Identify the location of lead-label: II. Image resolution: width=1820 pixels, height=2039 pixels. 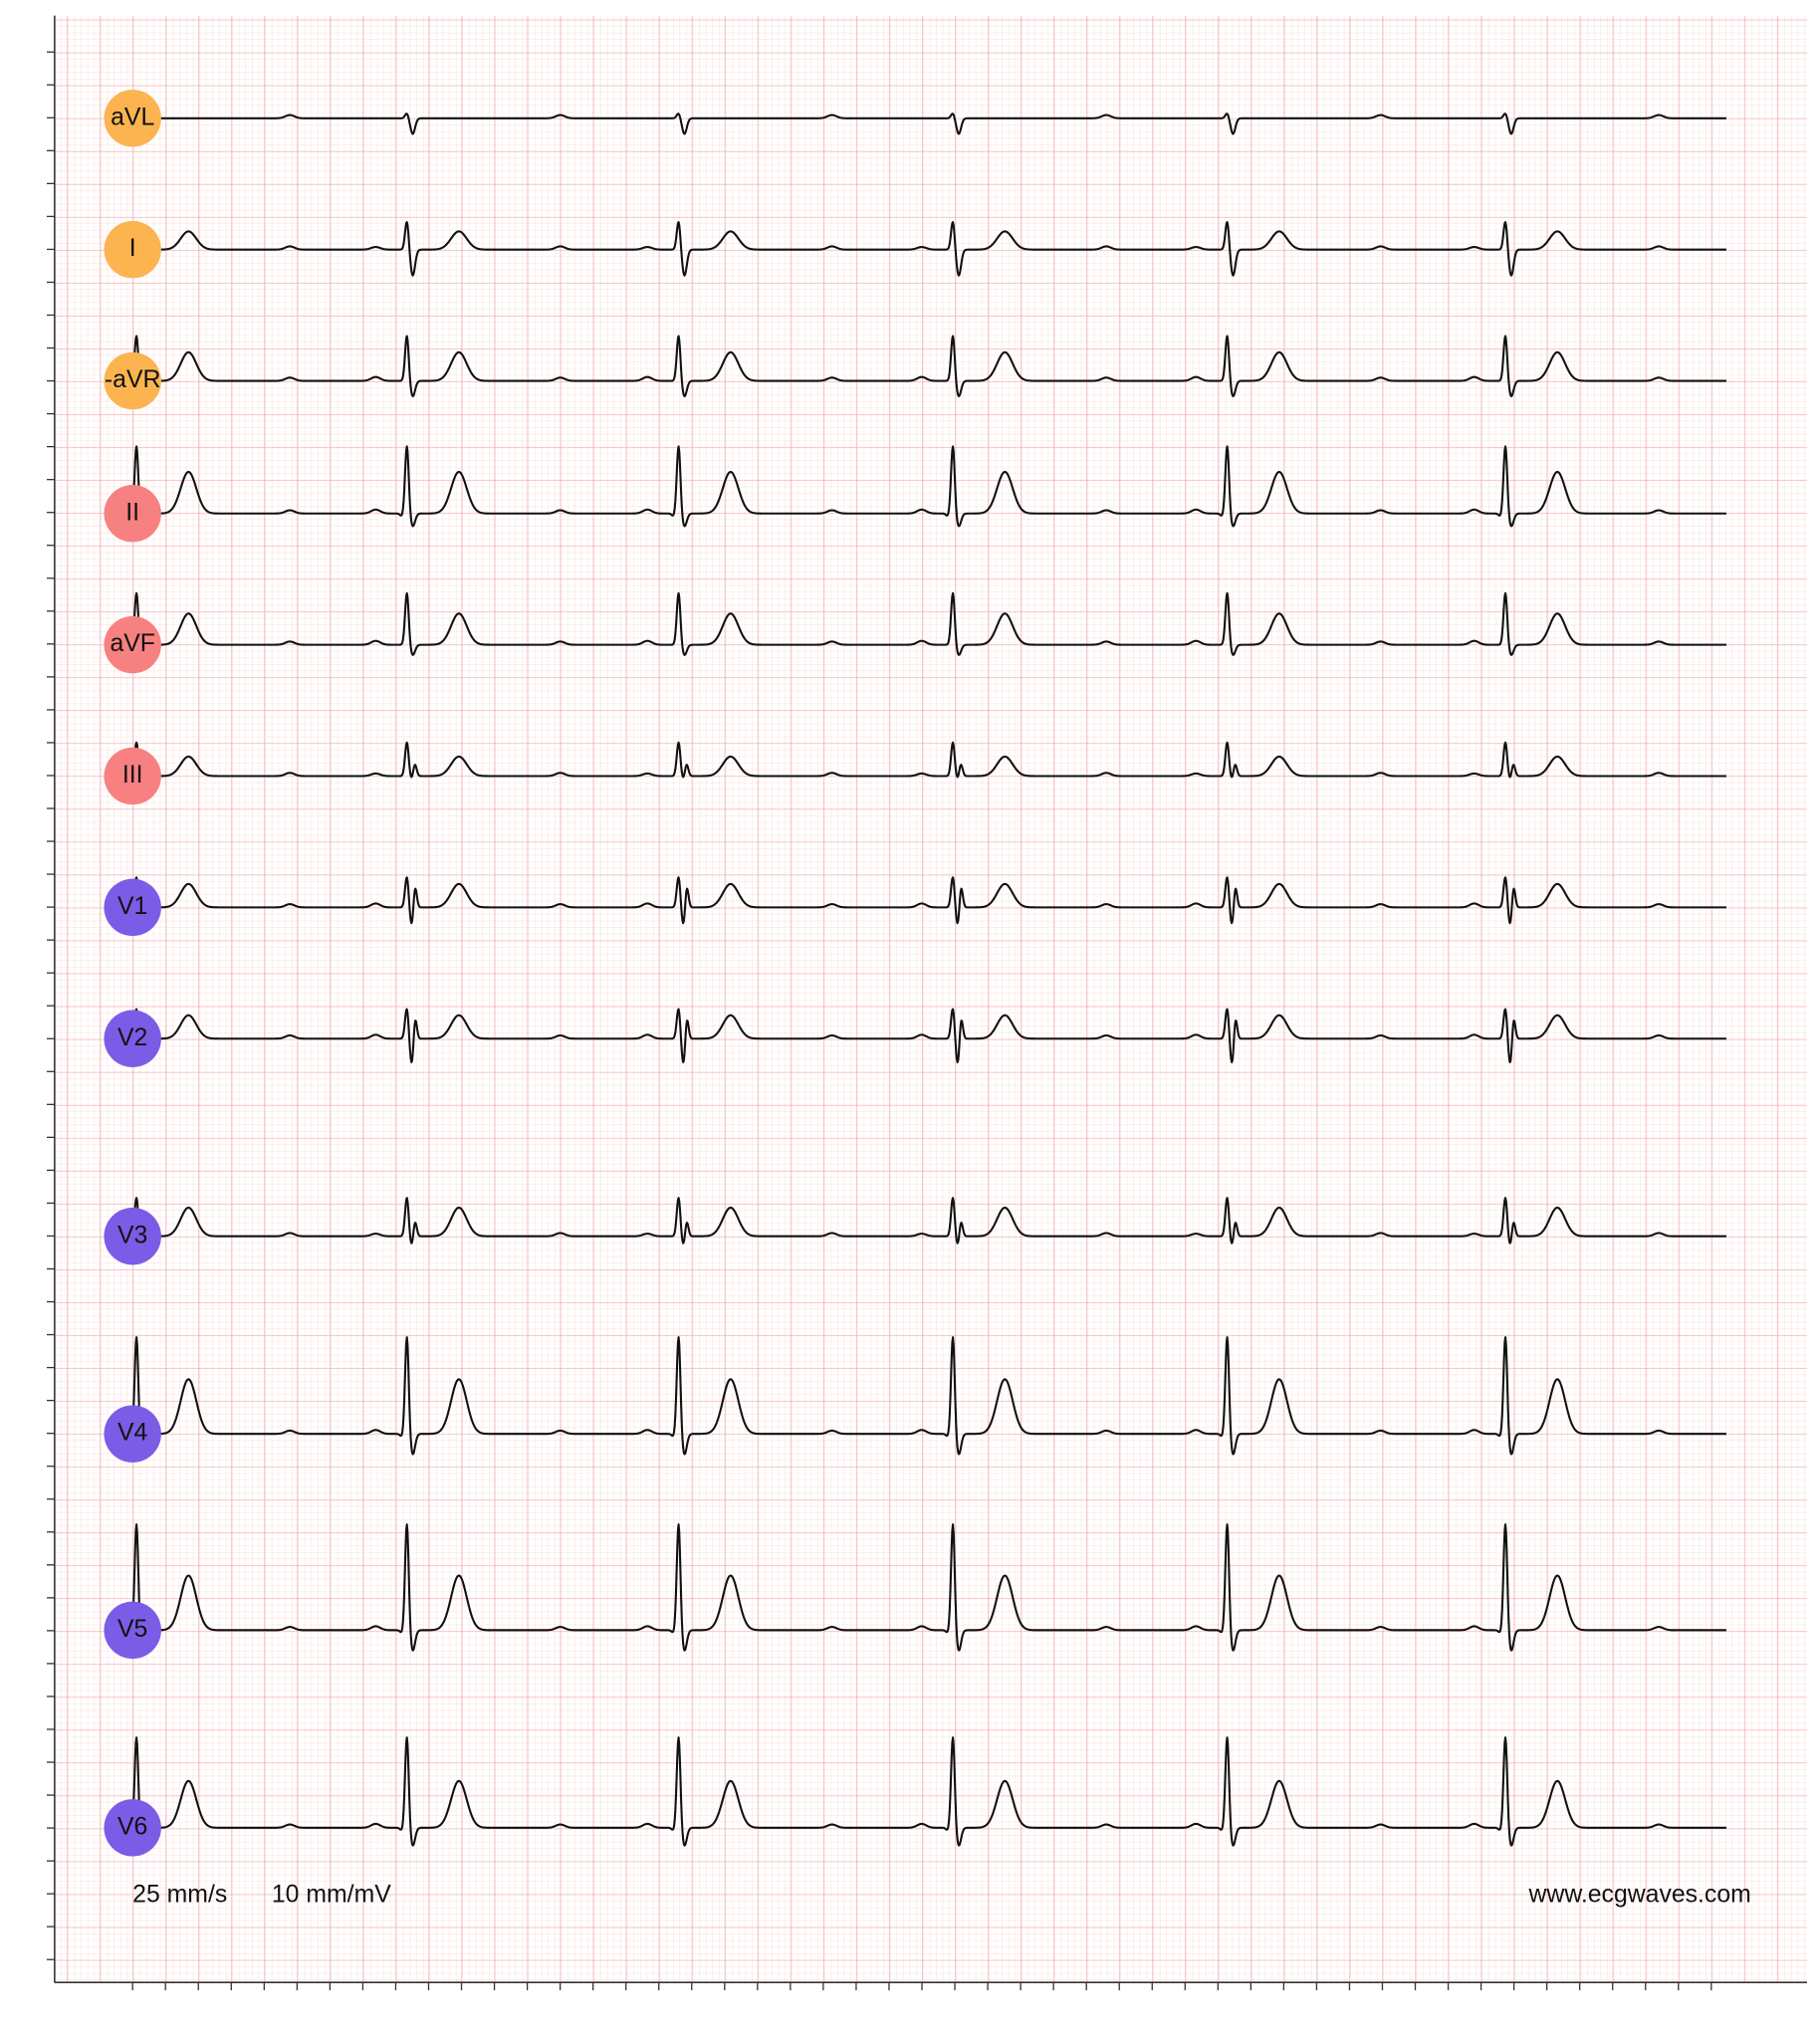
(132, 512).